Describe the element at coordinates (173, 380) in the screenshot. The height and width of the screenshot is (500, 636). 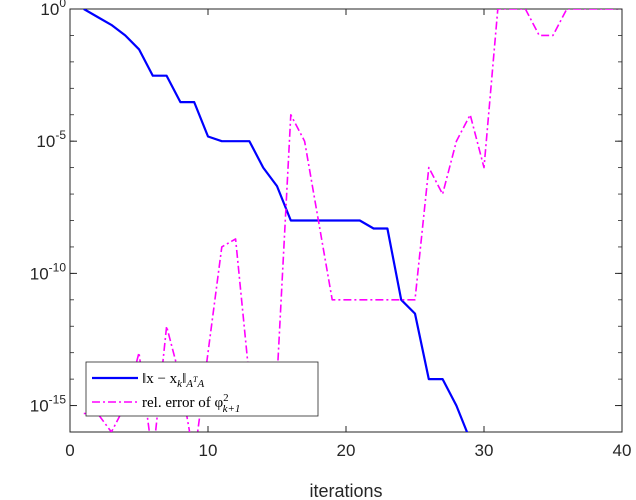
I see `legend-label-1: ‖x − xk‖ATA` at that location.